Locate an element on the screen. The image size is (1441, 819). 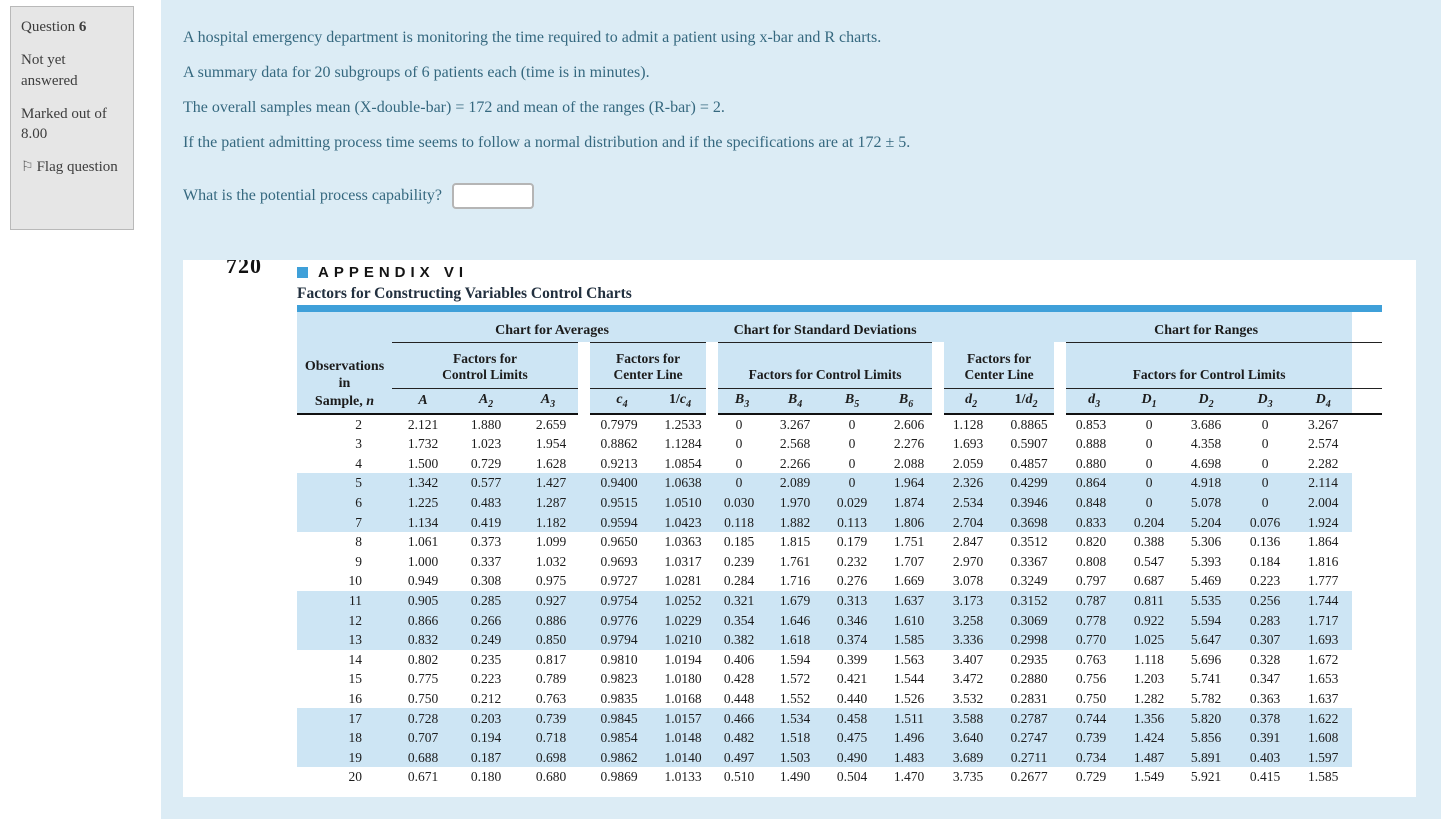
header-spacer is located at coordinates (1367, 365).